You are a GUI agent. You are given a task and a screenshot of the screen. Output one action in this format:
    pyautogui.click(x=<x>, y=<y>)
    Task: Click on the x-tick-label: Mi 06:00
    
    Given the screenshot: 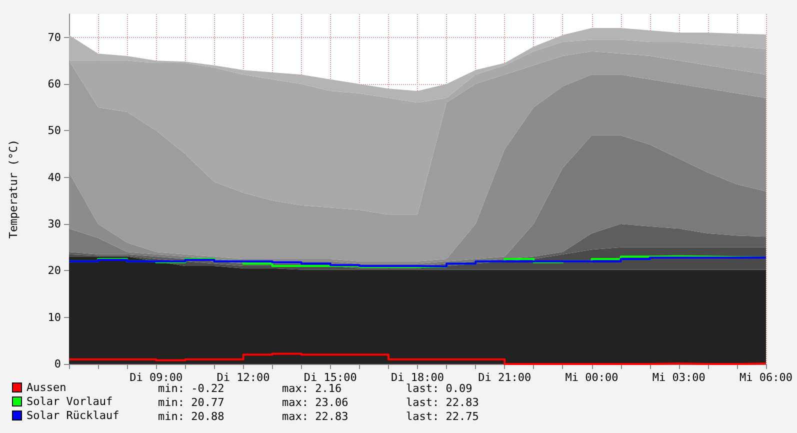 What is the action you would take?
    pyautogui.click(x=766, y=377)
    